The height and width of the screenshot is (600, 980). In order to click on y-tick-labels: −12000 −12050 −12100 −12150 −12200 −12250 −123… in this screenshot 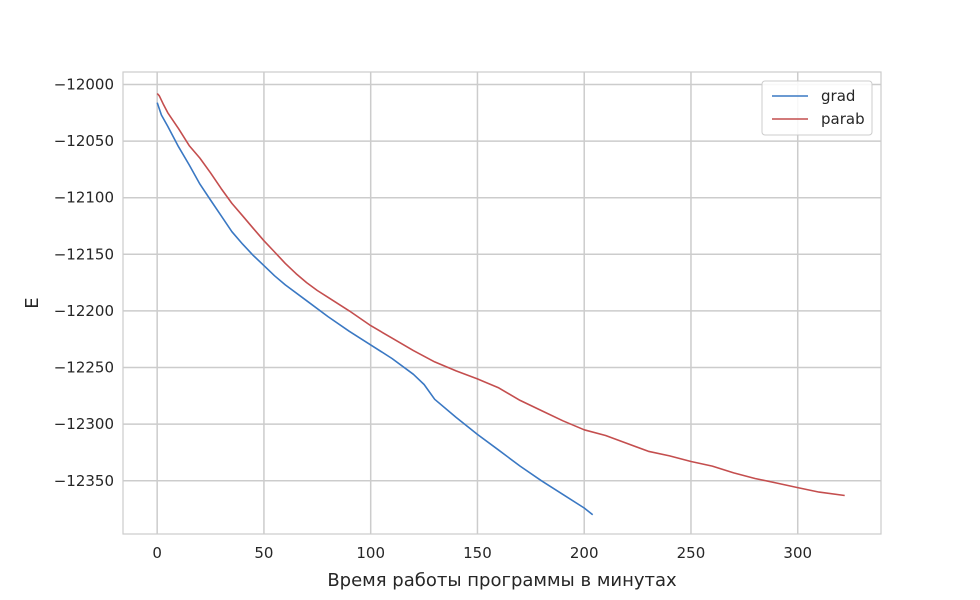, I will do `click(84, 282)`.